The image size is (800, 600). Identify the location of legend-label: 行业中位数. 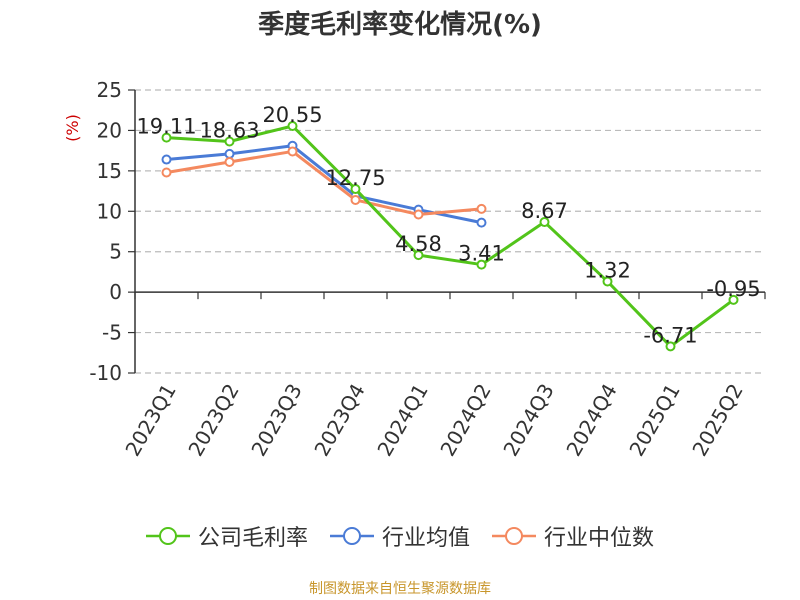
(599, 538).